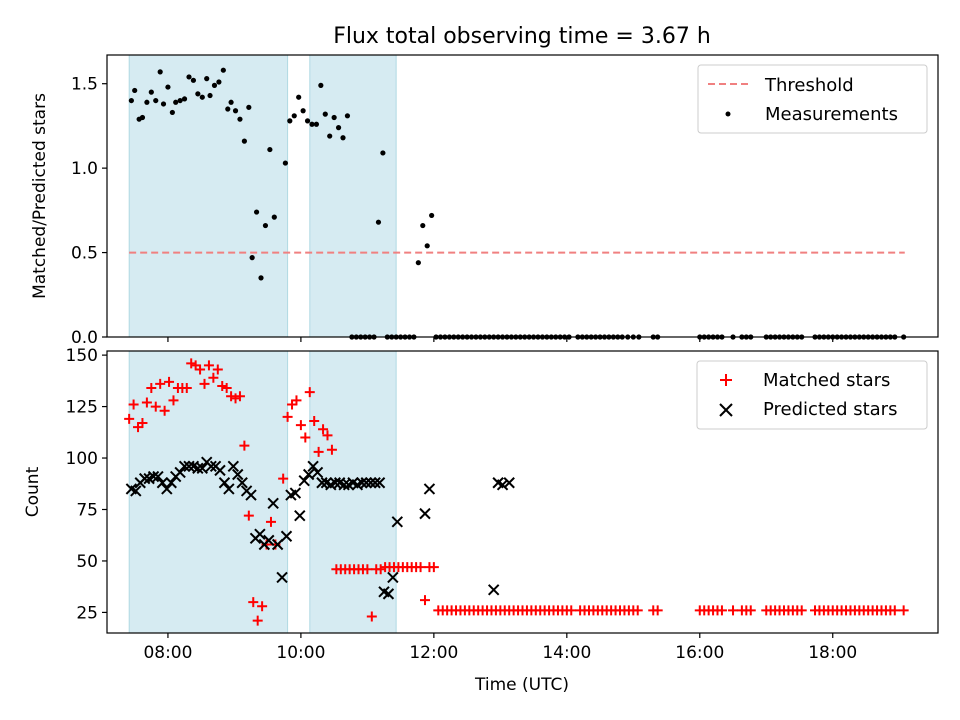 The image size is (960, 720). What do you see at coordinates (500, 648) in the screenshot?
I see `bottom-x-ticks: 08:00 10:00 12:00 14:00 16:00 18:00` at bounding box center [500, 648].